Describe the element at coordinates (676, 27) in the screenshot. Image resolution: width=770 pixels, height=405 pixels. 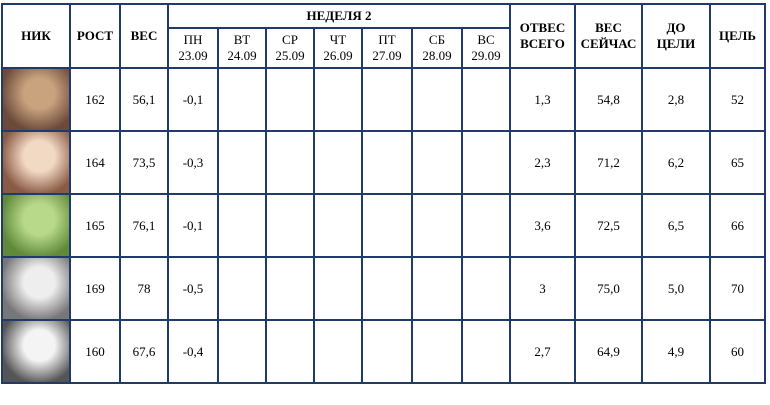
I see `header-line: ДО` at that location.